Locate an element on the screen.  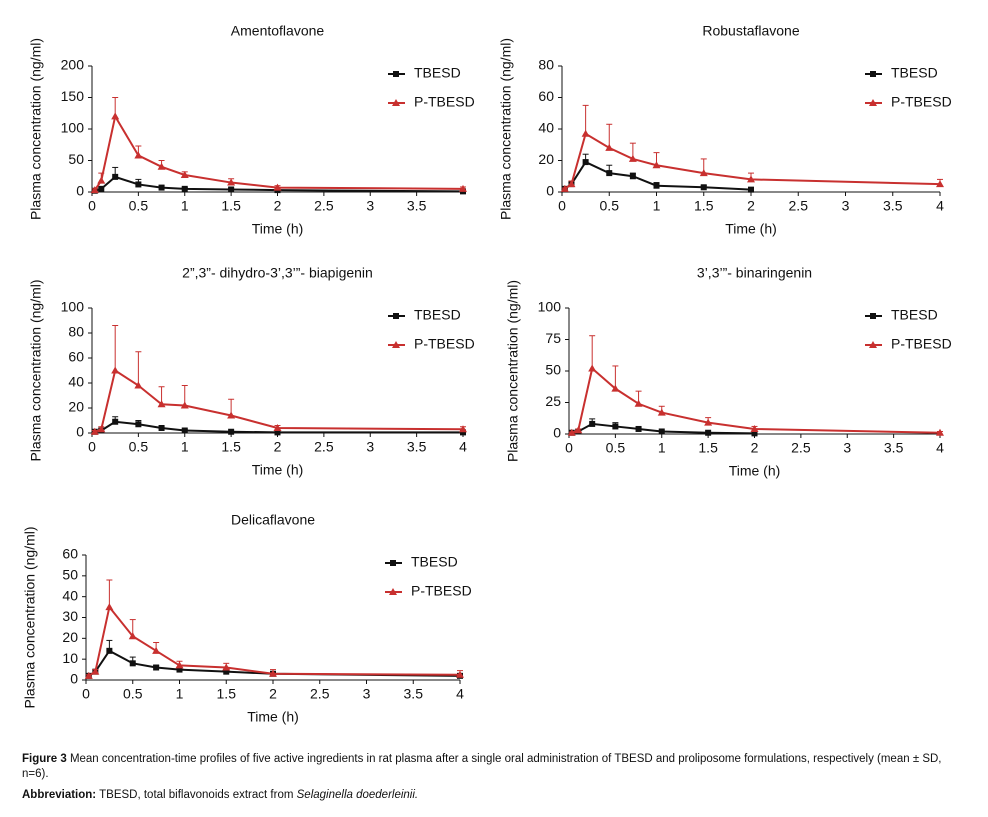
y-tick-label: 150 is located at coordinates (73, 96).